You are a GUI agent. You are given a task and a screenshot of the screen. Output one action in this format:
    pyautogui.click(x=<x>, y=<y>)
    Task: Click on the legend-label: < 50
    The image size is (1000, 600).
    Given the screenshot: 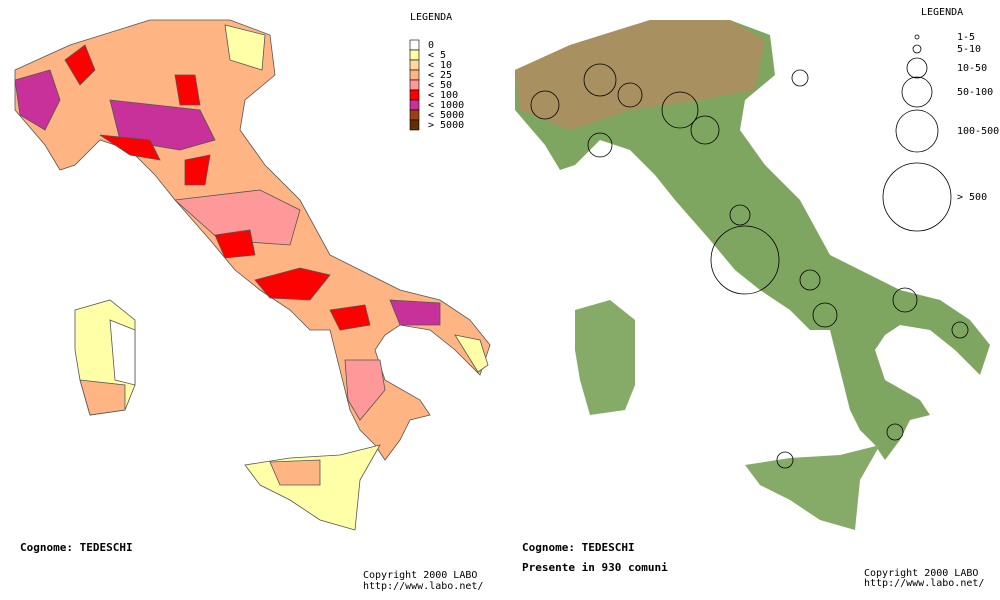 What is the action you would take?
    pyautogui.click(x=440, y=85)
    